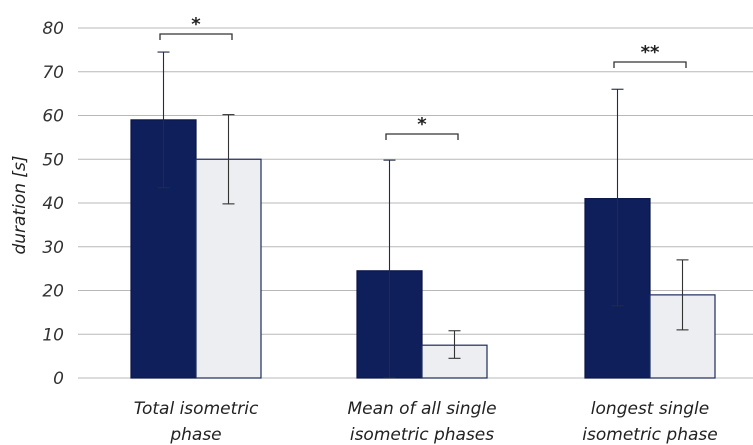 The image size is (753, 445). What do you see at coordinates (53, 29) in the screenshot?
I see `y-tick-label: 80` at bounding box center [53, 29].